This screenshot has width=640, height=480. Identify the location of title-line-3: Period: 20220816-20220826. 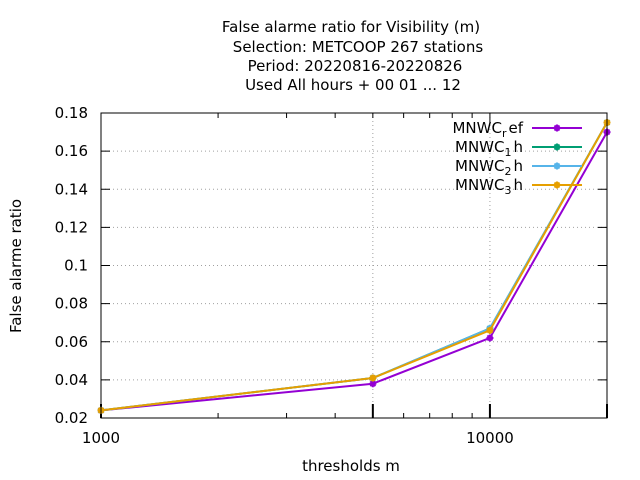
(355, 66).